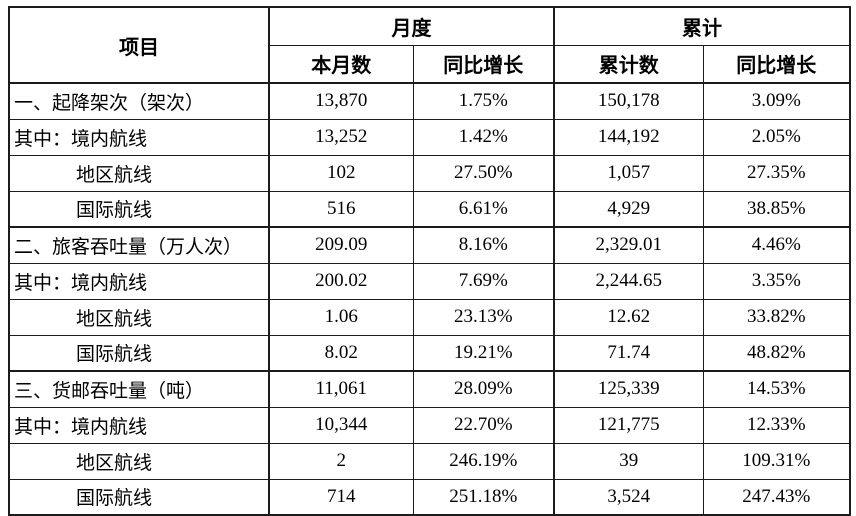  I want to click on cumulative-yoy-cell: 3.09%, so click(776, 101).